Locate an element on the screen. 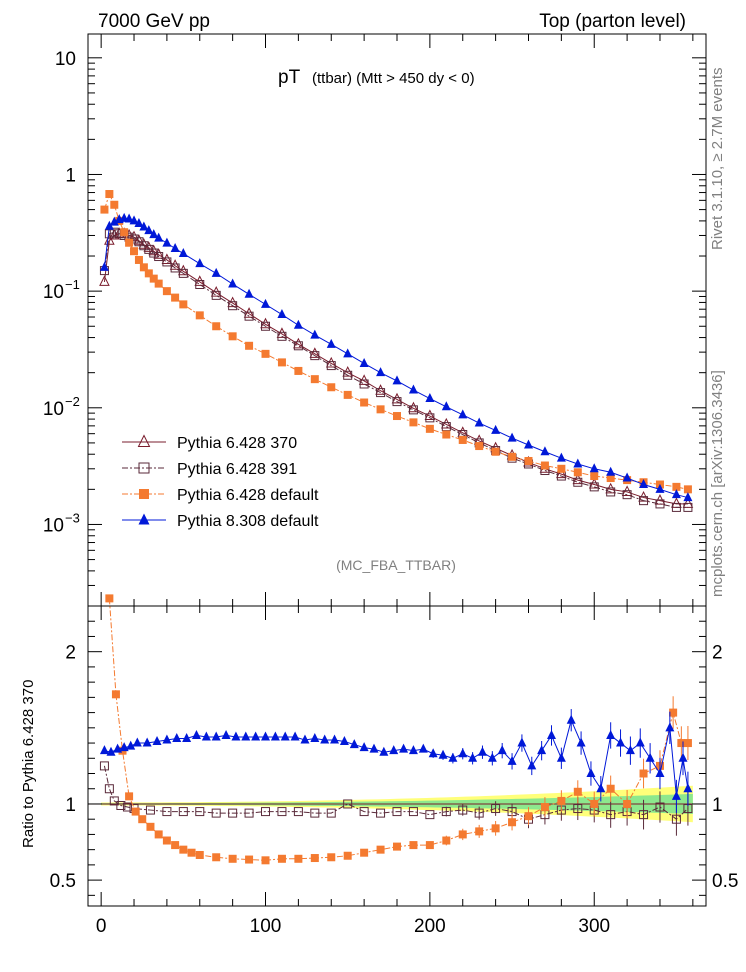  y-tick-exponent: −1 is located at coordinates (72, 284).